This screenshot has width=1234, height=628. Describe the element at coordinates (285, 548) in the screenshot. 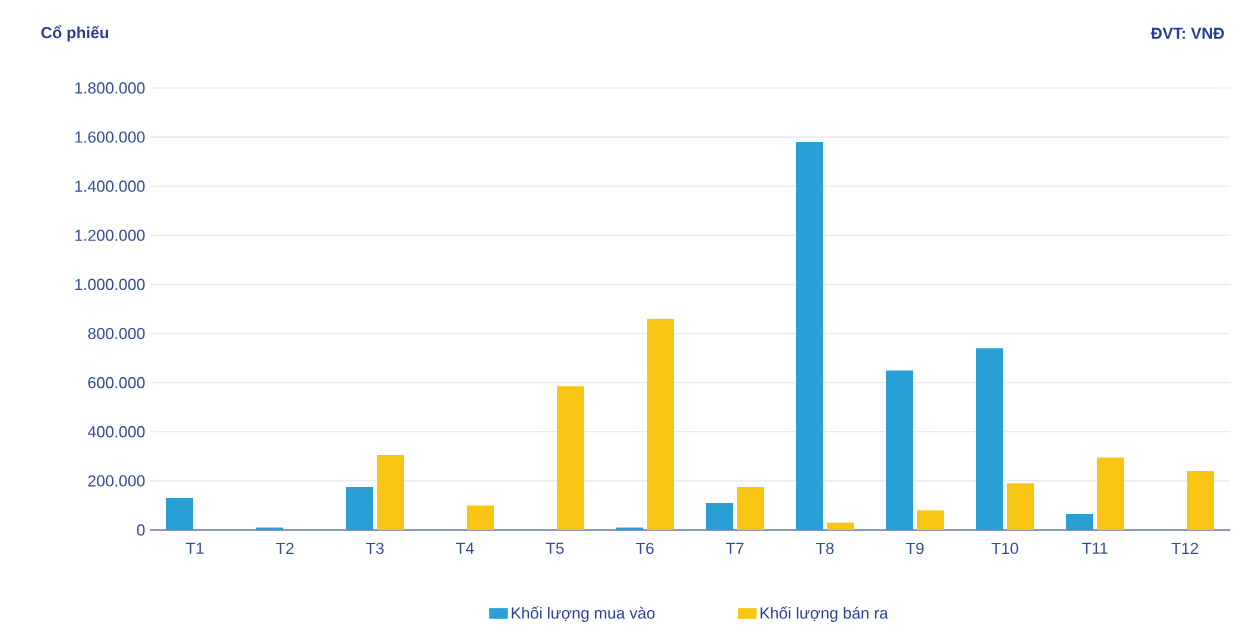

I see `x-tick-label: T2` at that location.